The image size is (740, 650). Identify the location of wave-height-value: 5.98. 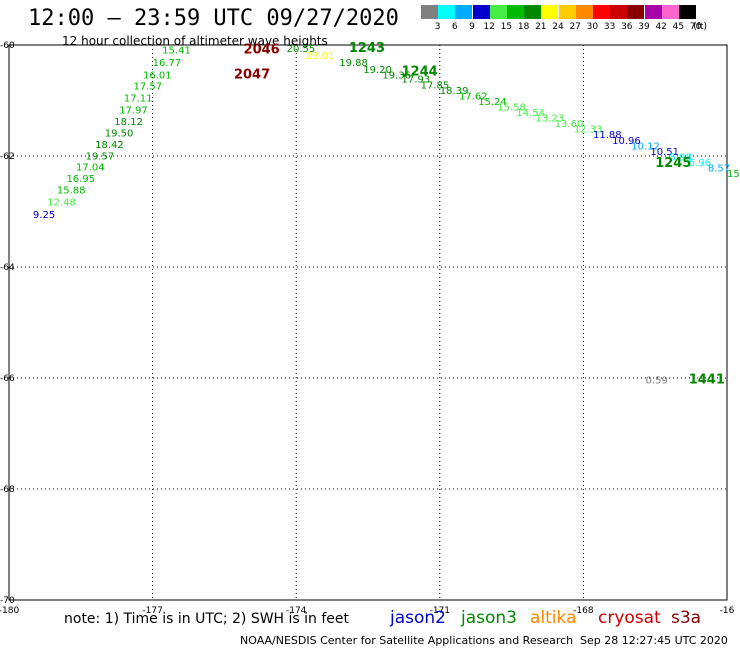
(681, 157).